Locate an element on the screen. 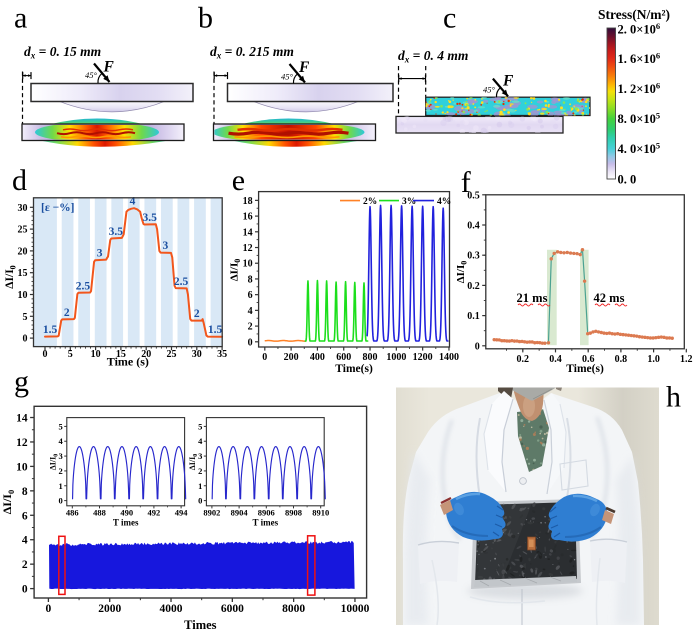 The width and height of the screenshot is (700, 644). svg-text: 0. 0 is located at coordinates (627, 180).